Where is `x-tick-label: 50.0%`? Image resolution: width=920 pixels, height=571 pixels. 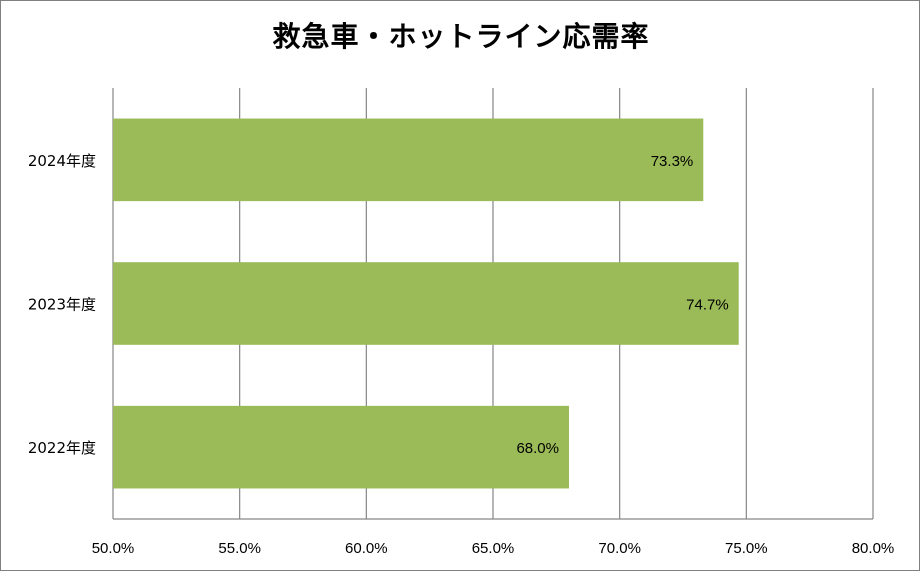
x-tick-label: 50.0% is located at coordinates (113, 548).